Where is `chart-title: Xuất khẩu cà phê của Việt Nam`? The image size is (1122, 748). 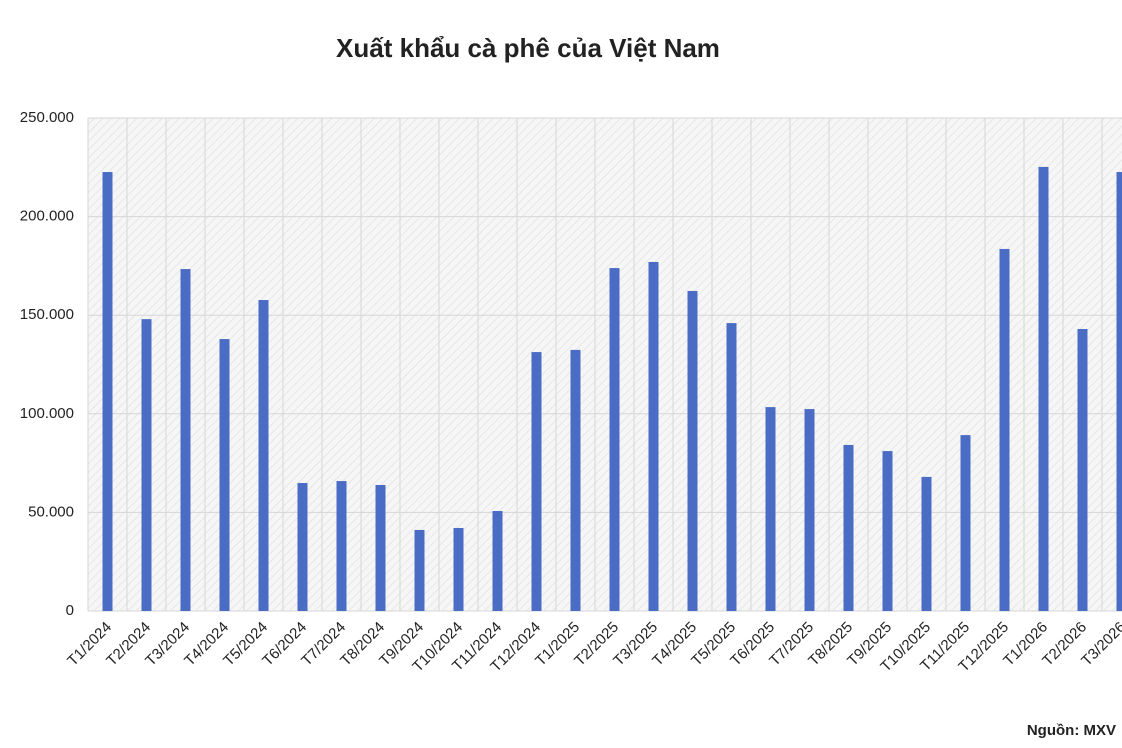
chart-title: Xuất khẩu cà phê của Việt Nam is located at coordinates (528, 48).